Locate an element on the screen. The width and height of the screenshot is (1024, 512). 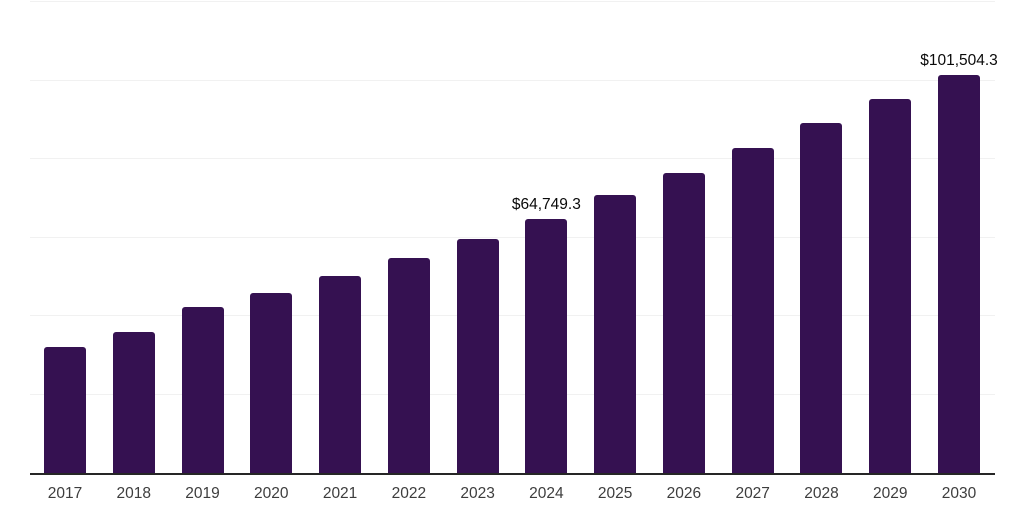
x-tick-label-2022: 2022 is located at coordinates (409, 493).